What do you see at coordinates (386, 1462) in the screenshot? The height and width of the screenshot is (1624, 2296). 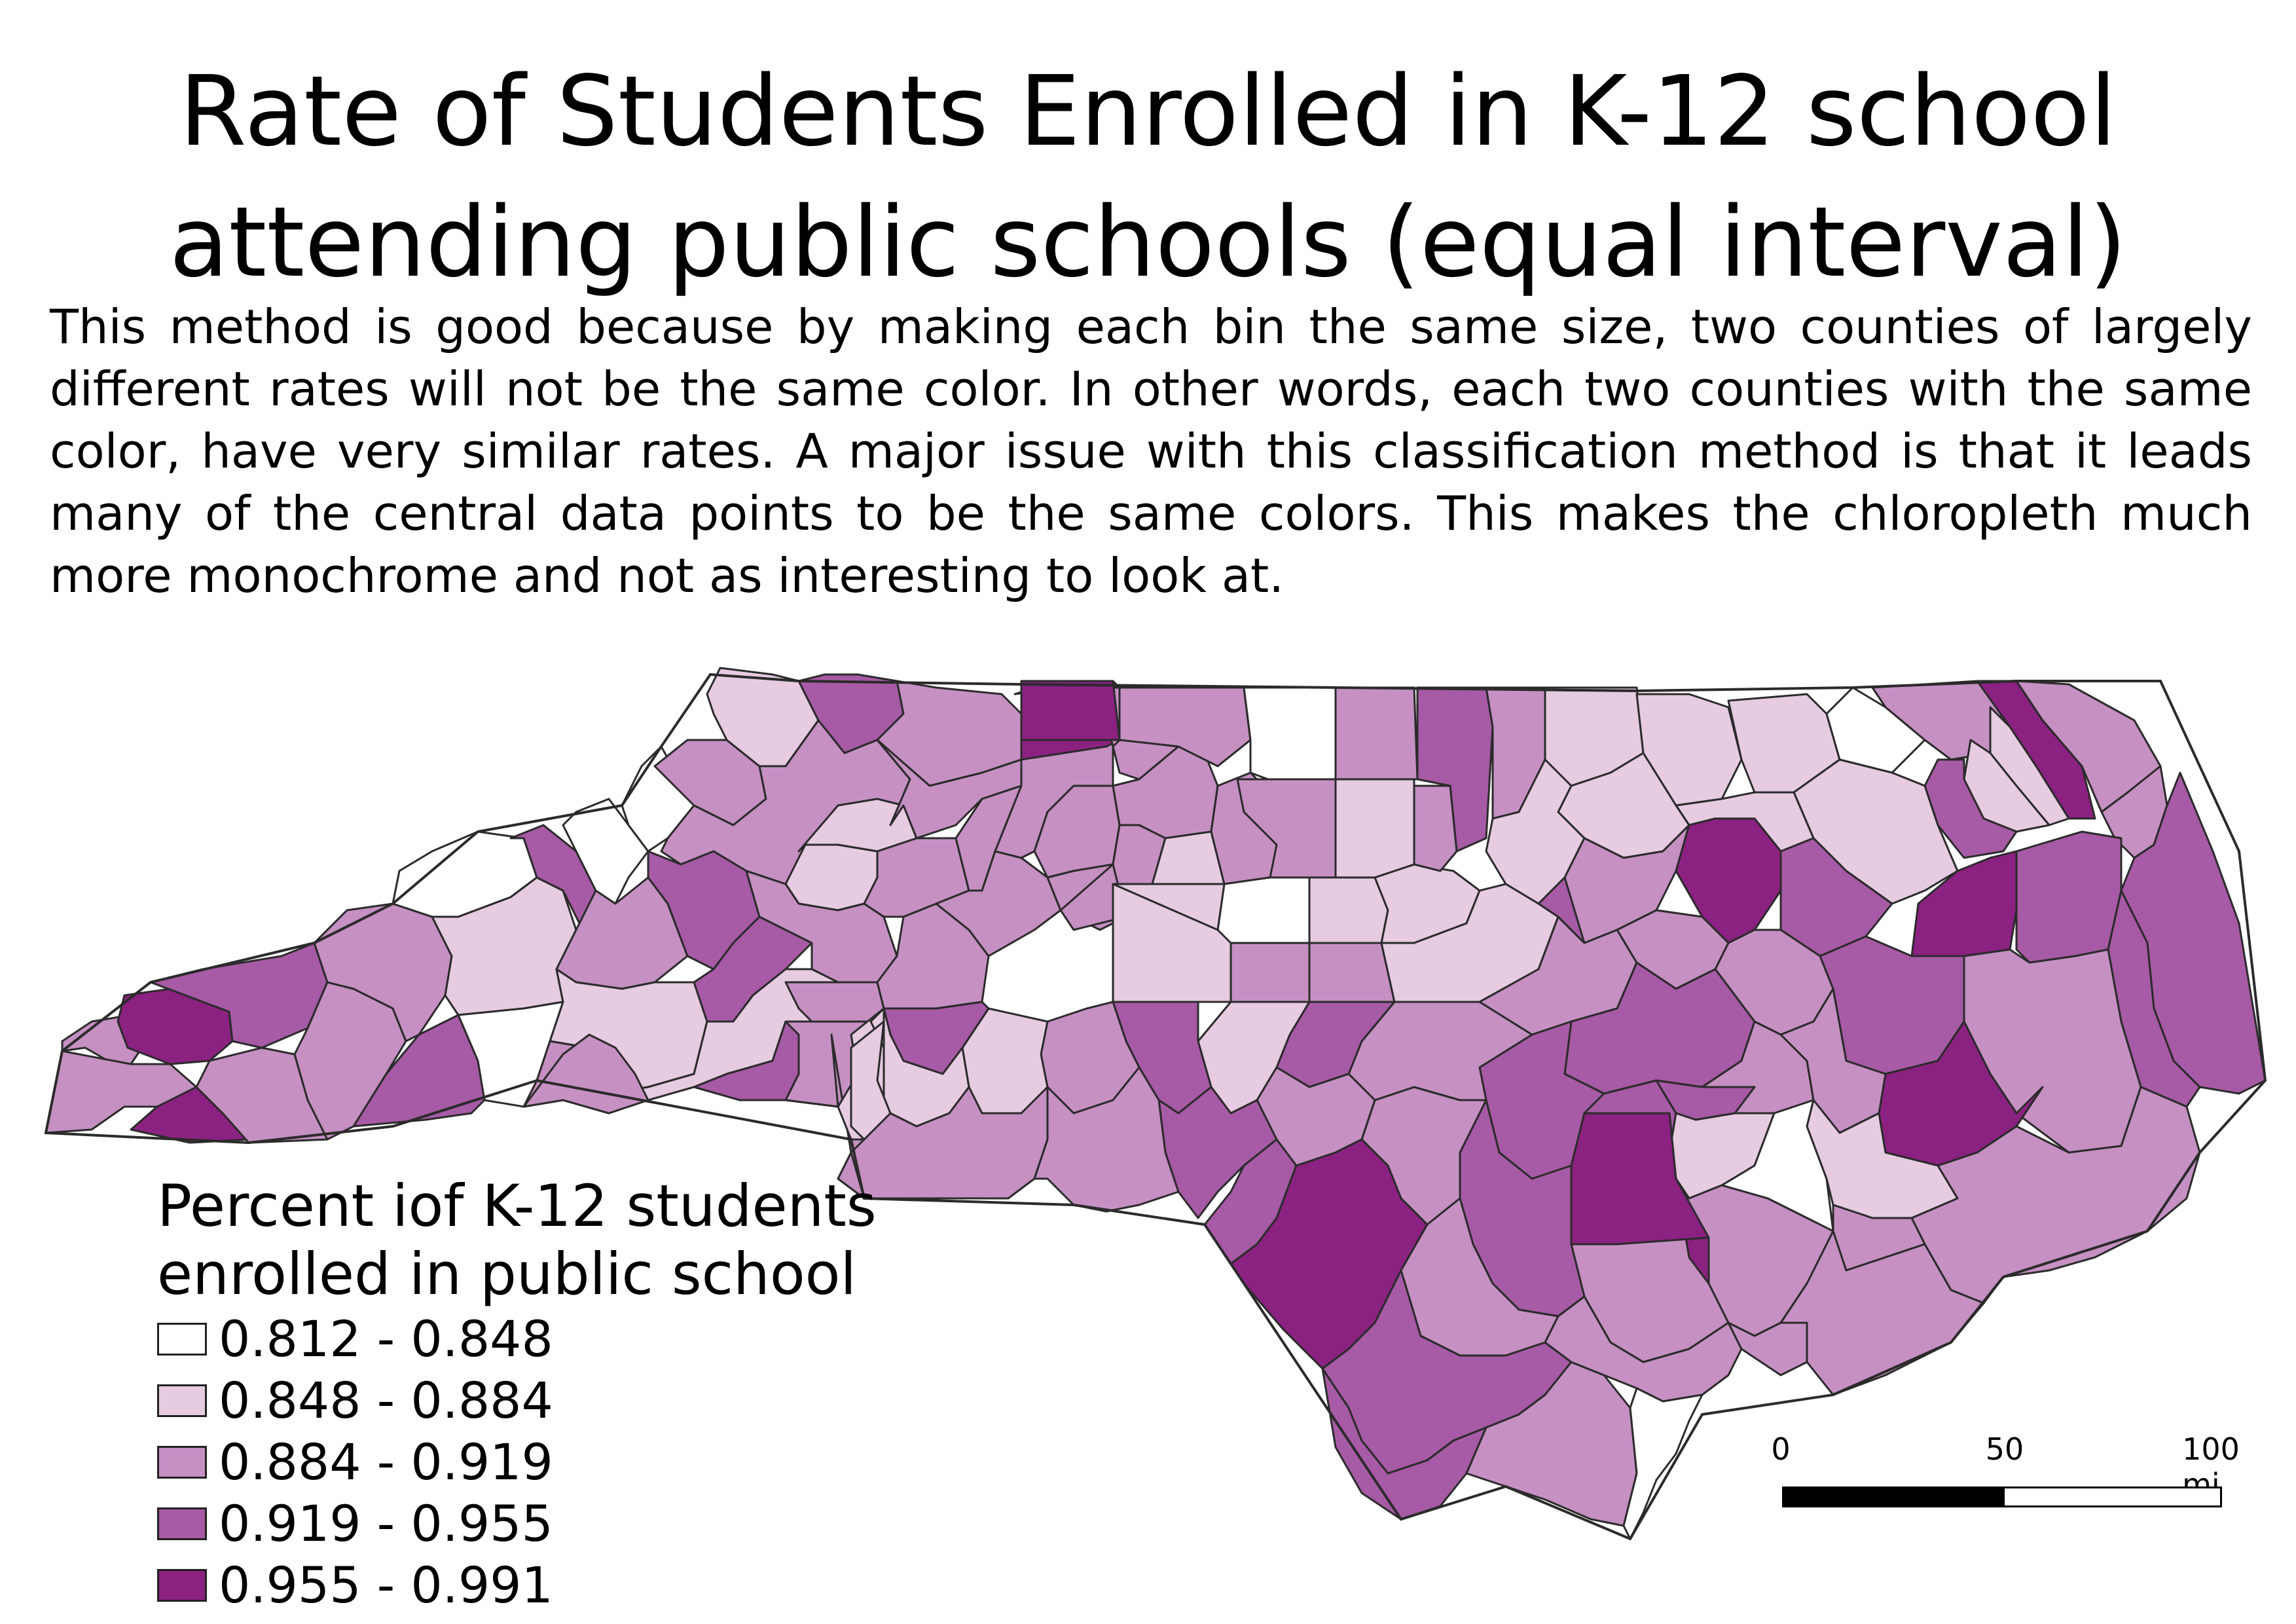 I see `legend-label: 0.884 - 0.919` at bounding box center [386, 1462].